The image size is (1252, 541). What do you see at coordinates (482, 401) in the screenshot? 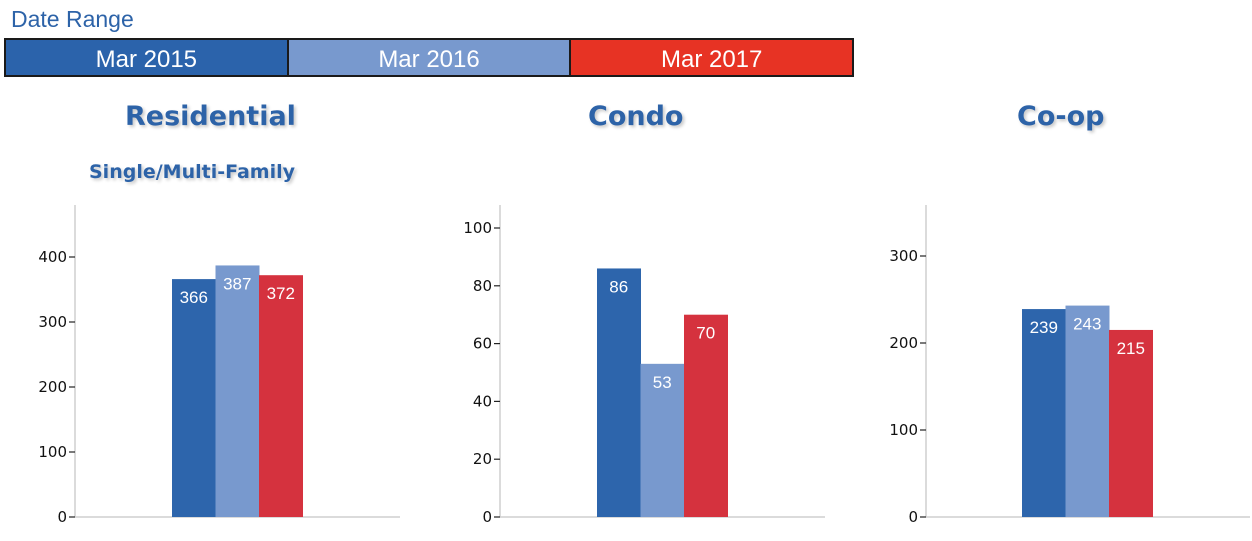
I see `y-tick-label: 40` at bounding box center [482, 401].